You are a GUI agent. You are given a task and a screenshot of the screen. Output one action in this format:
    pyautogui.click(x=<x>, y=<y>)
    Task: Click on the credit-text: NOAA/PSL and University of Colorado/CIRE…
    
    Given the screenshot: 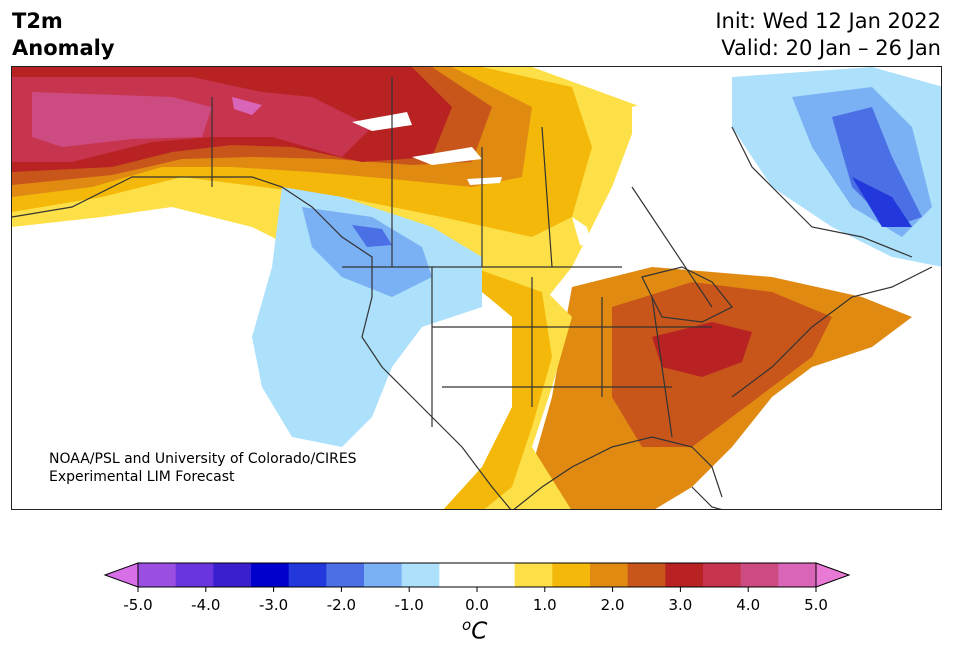 What is the action you would take?
    pyautogui.click(x=203, y=468)
    